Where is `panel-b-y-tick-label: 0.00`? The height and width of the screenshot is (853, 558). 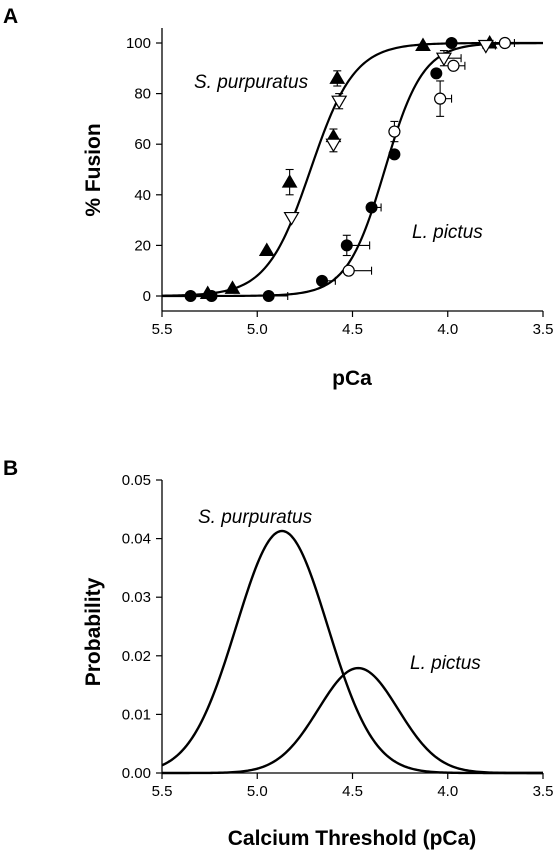 panel-b-y-tick-label: 0.00 is located at coordinates (136, 773).